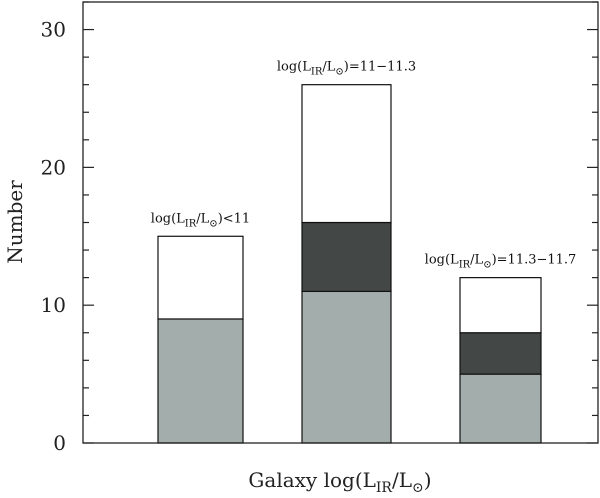 The width and height of the screenshot is (600, 498). What do you see at coordinates (234, 218) in the screenshot?
I see `annotation-tail: )<11` at bounding box center [234, 218].